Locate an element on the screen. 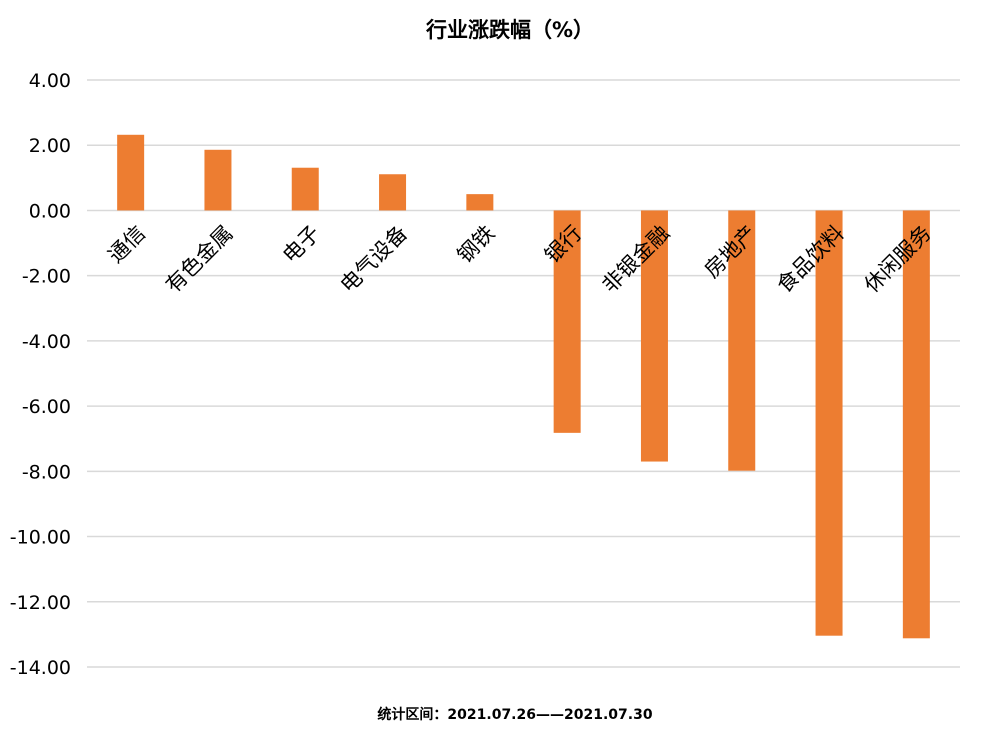 Image resolution: width=990 pixels, height=737 pixels. y-tick-label: -6.00 is located at coordinates (46, 407).